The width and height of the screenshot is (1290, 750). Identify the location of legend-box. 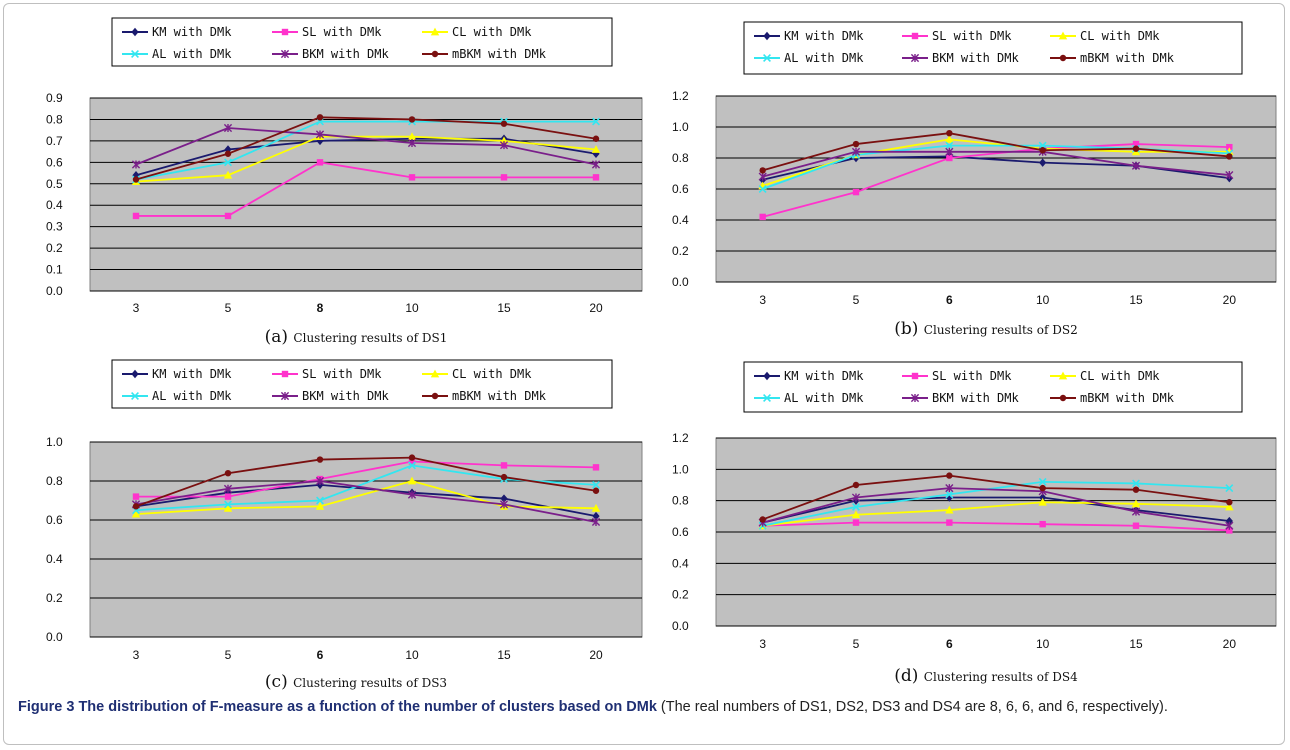
(993, 387).